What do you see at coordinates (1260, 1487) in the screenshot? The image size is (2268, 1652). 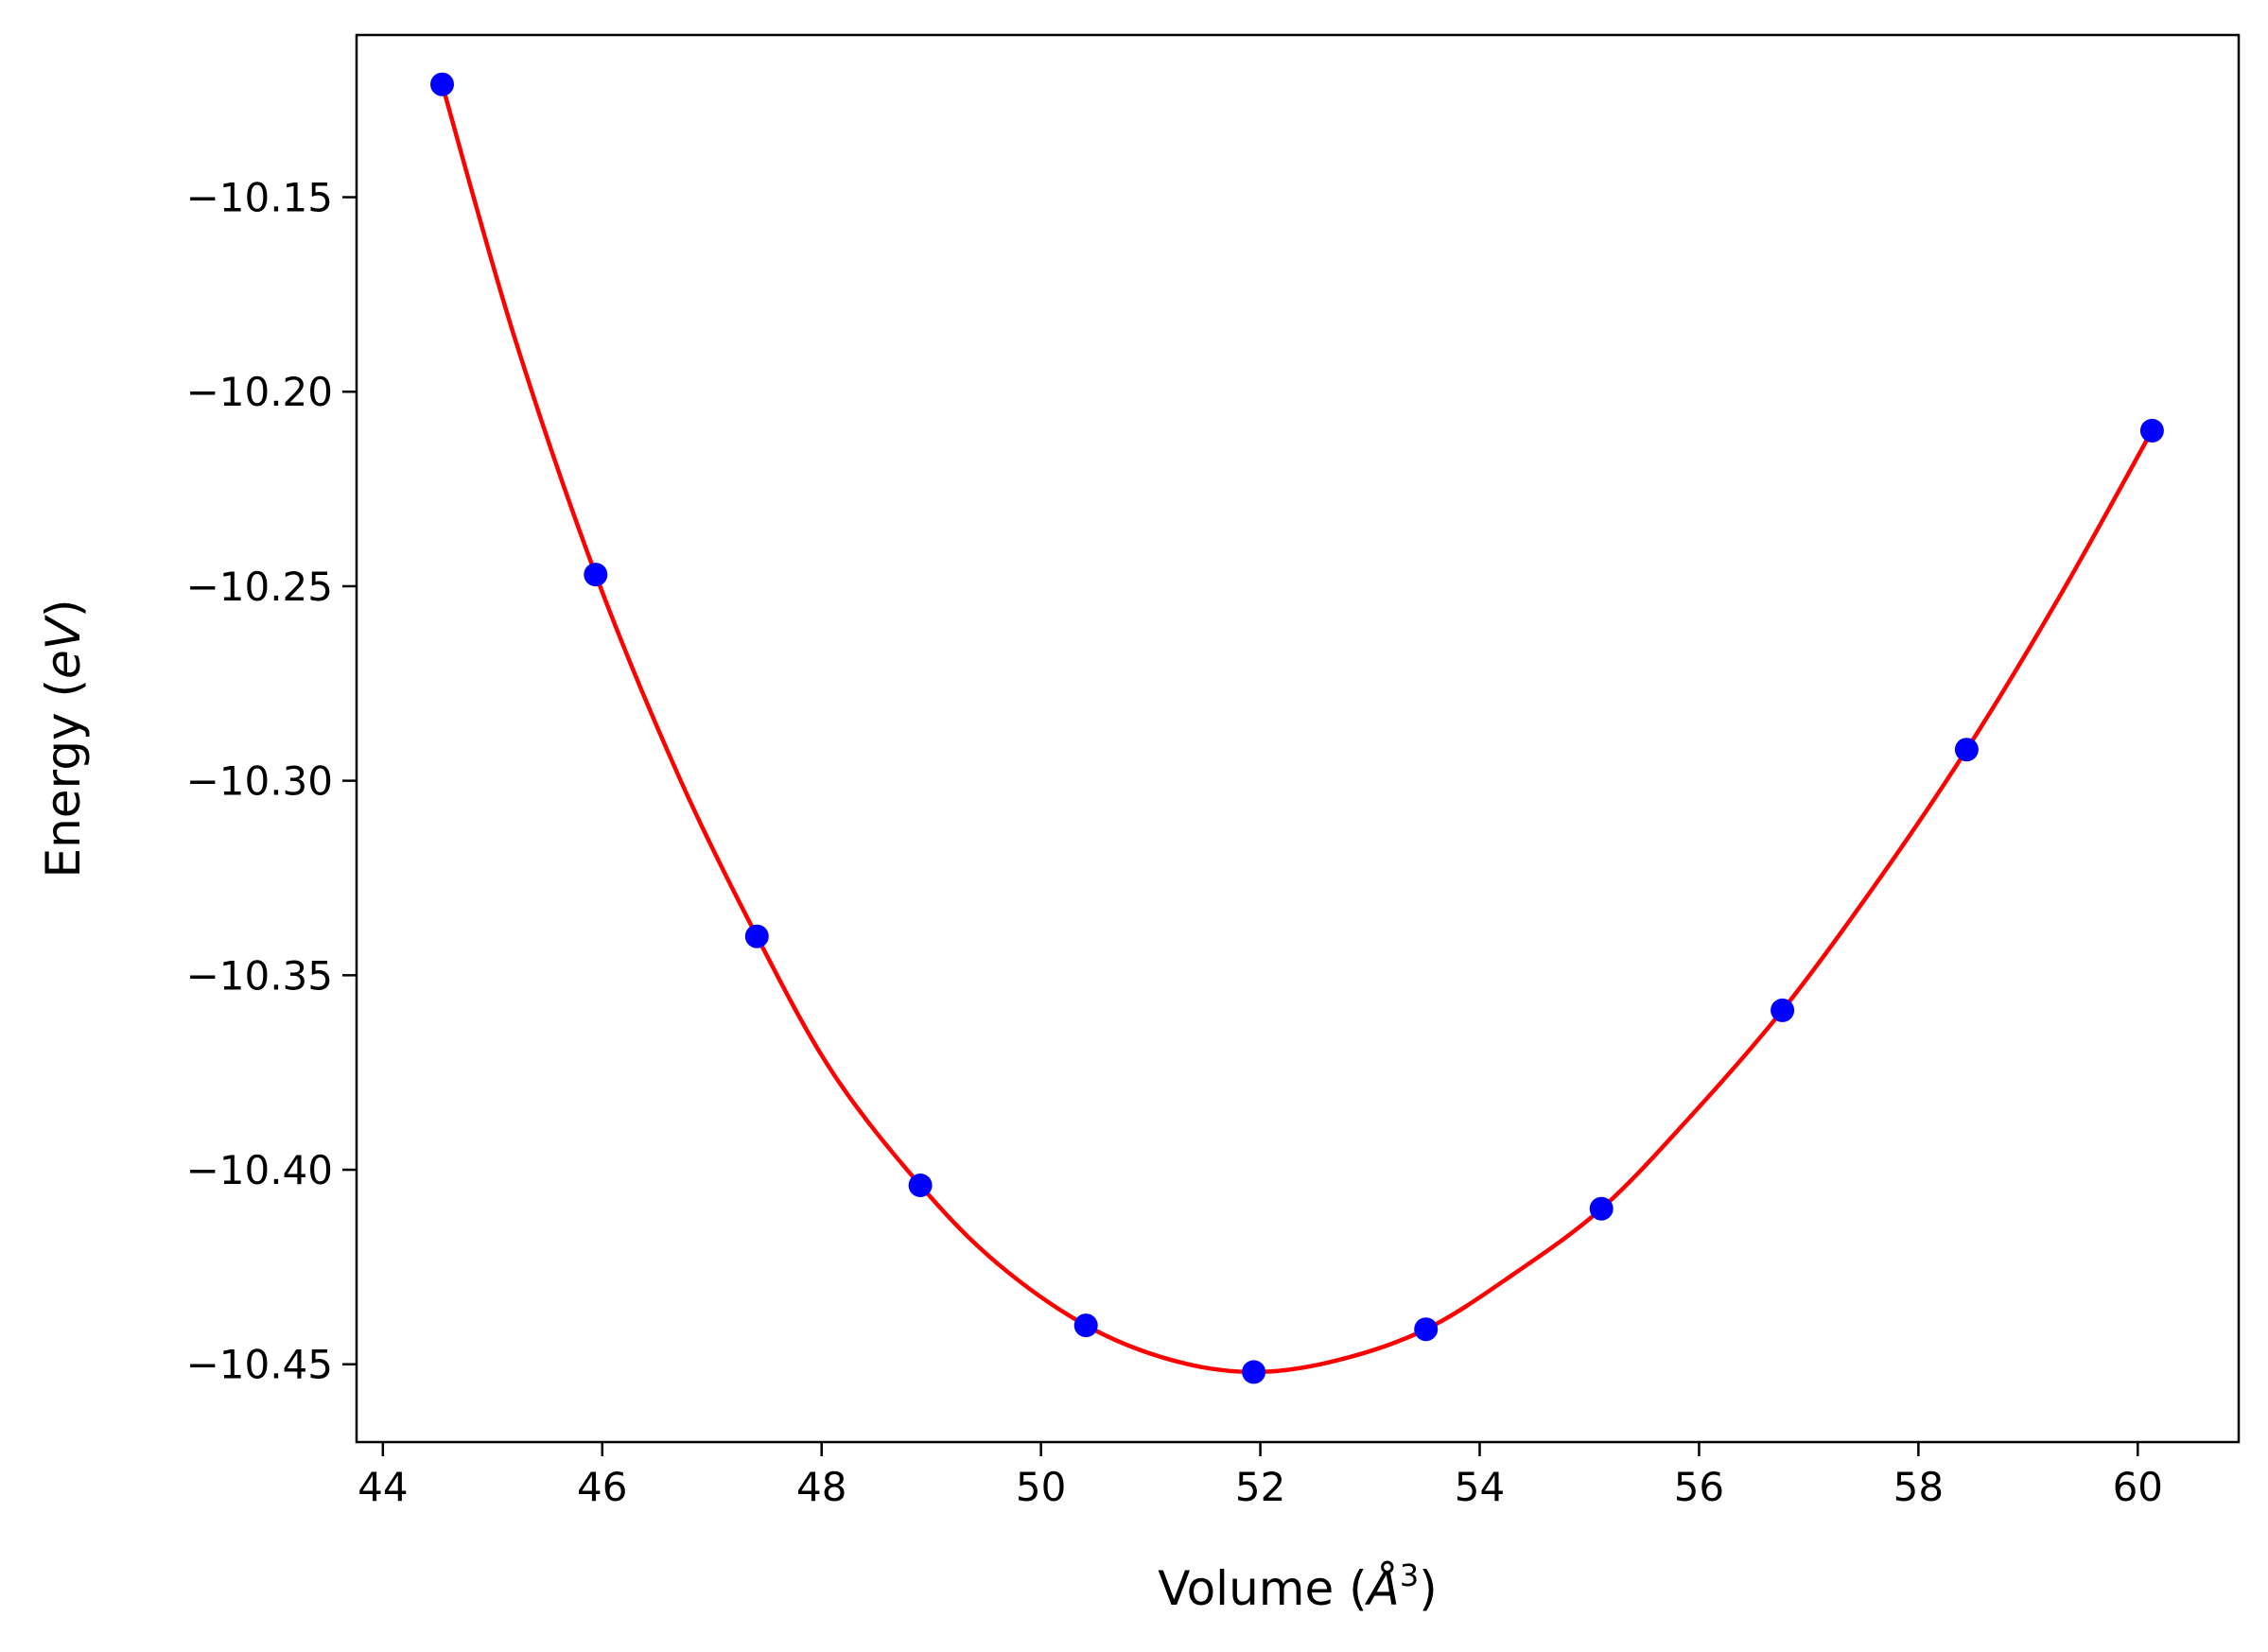 I see `x-tick-label: 52` at bounding box center [1260, 1487].